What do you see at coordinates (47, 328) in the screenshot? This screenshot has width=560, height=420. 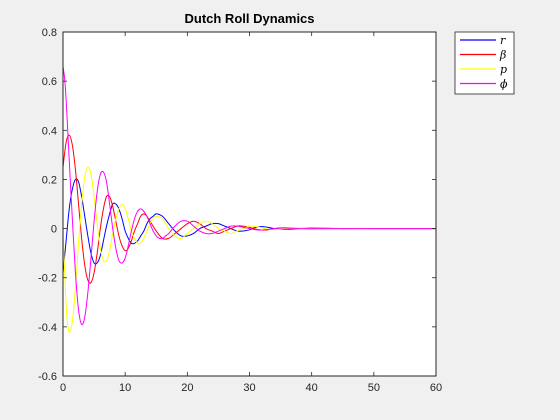 I see `y-tick-label: -0.4` at bounding box center [47, 328].